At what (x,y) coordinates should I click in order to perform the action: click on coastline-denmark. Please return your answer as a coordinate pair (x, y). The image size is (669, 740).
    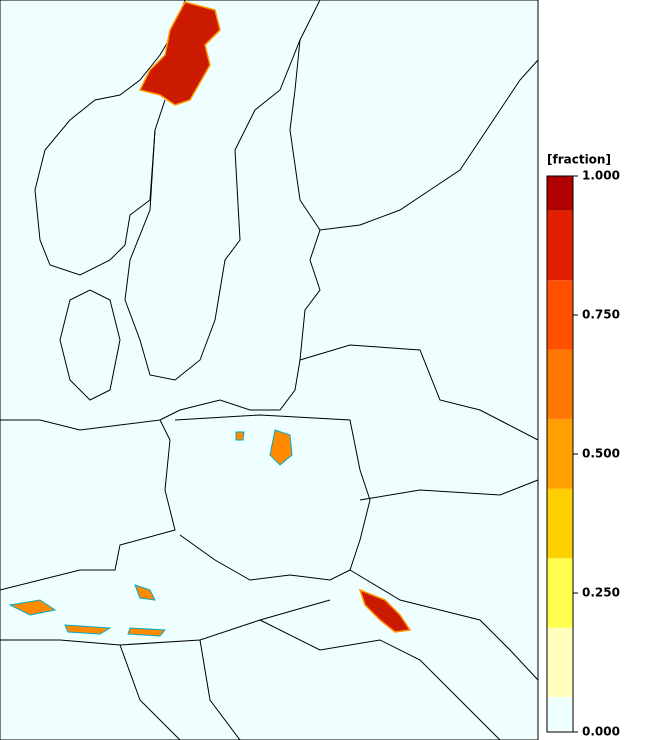
    Looking at the image, I should click on (90, 345).